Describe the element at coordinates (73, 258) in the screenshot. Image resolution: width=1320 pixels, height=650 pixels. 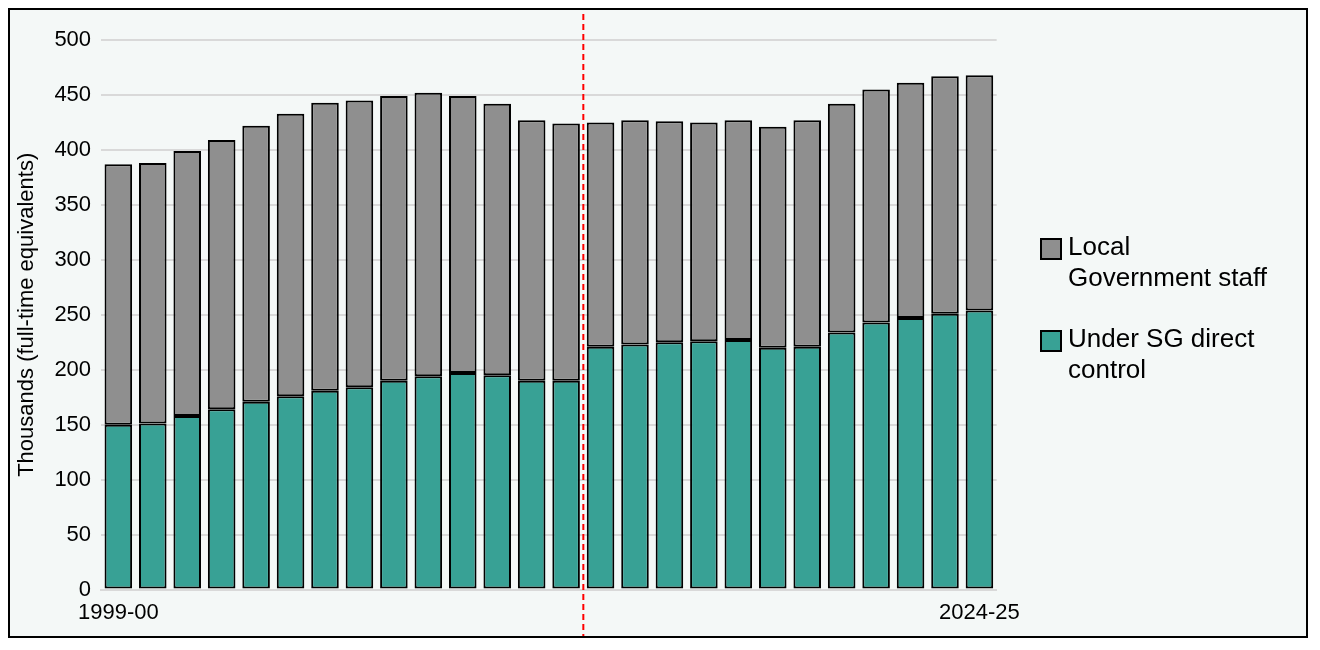
I see `y-tick-label: 300` at that location.